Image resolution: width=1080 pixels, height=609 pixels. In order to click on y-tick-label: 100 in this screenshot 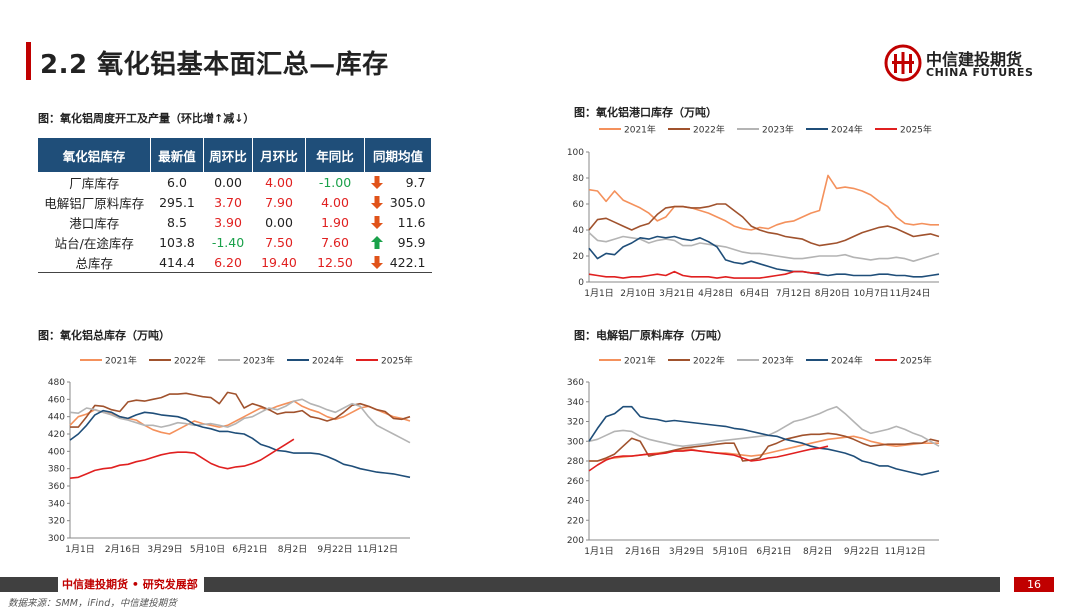, I will do `click(575, 153)`.